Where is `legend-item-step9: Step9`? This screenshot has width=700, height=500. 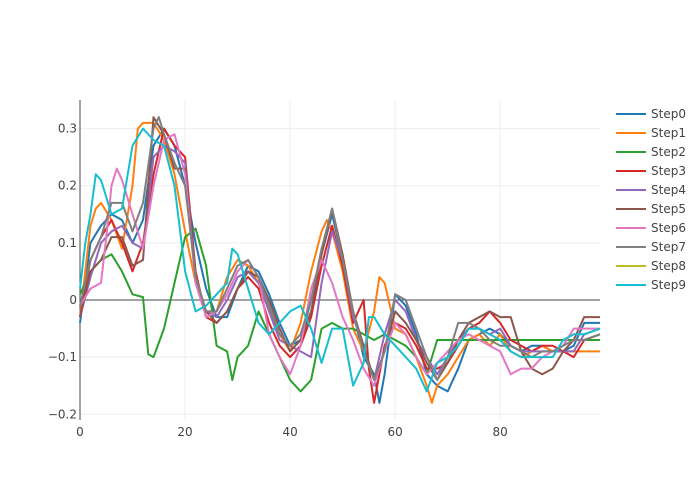 legend-item-step9: Step9 is located at coordinates (651, 285).